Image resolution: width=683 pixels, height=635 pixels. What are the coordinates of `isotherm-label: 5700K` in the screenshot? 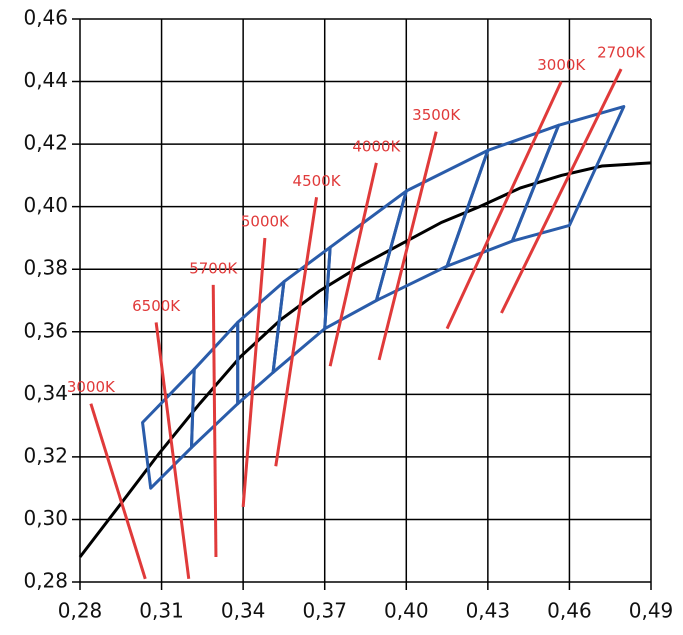 It's located at (213, 268).